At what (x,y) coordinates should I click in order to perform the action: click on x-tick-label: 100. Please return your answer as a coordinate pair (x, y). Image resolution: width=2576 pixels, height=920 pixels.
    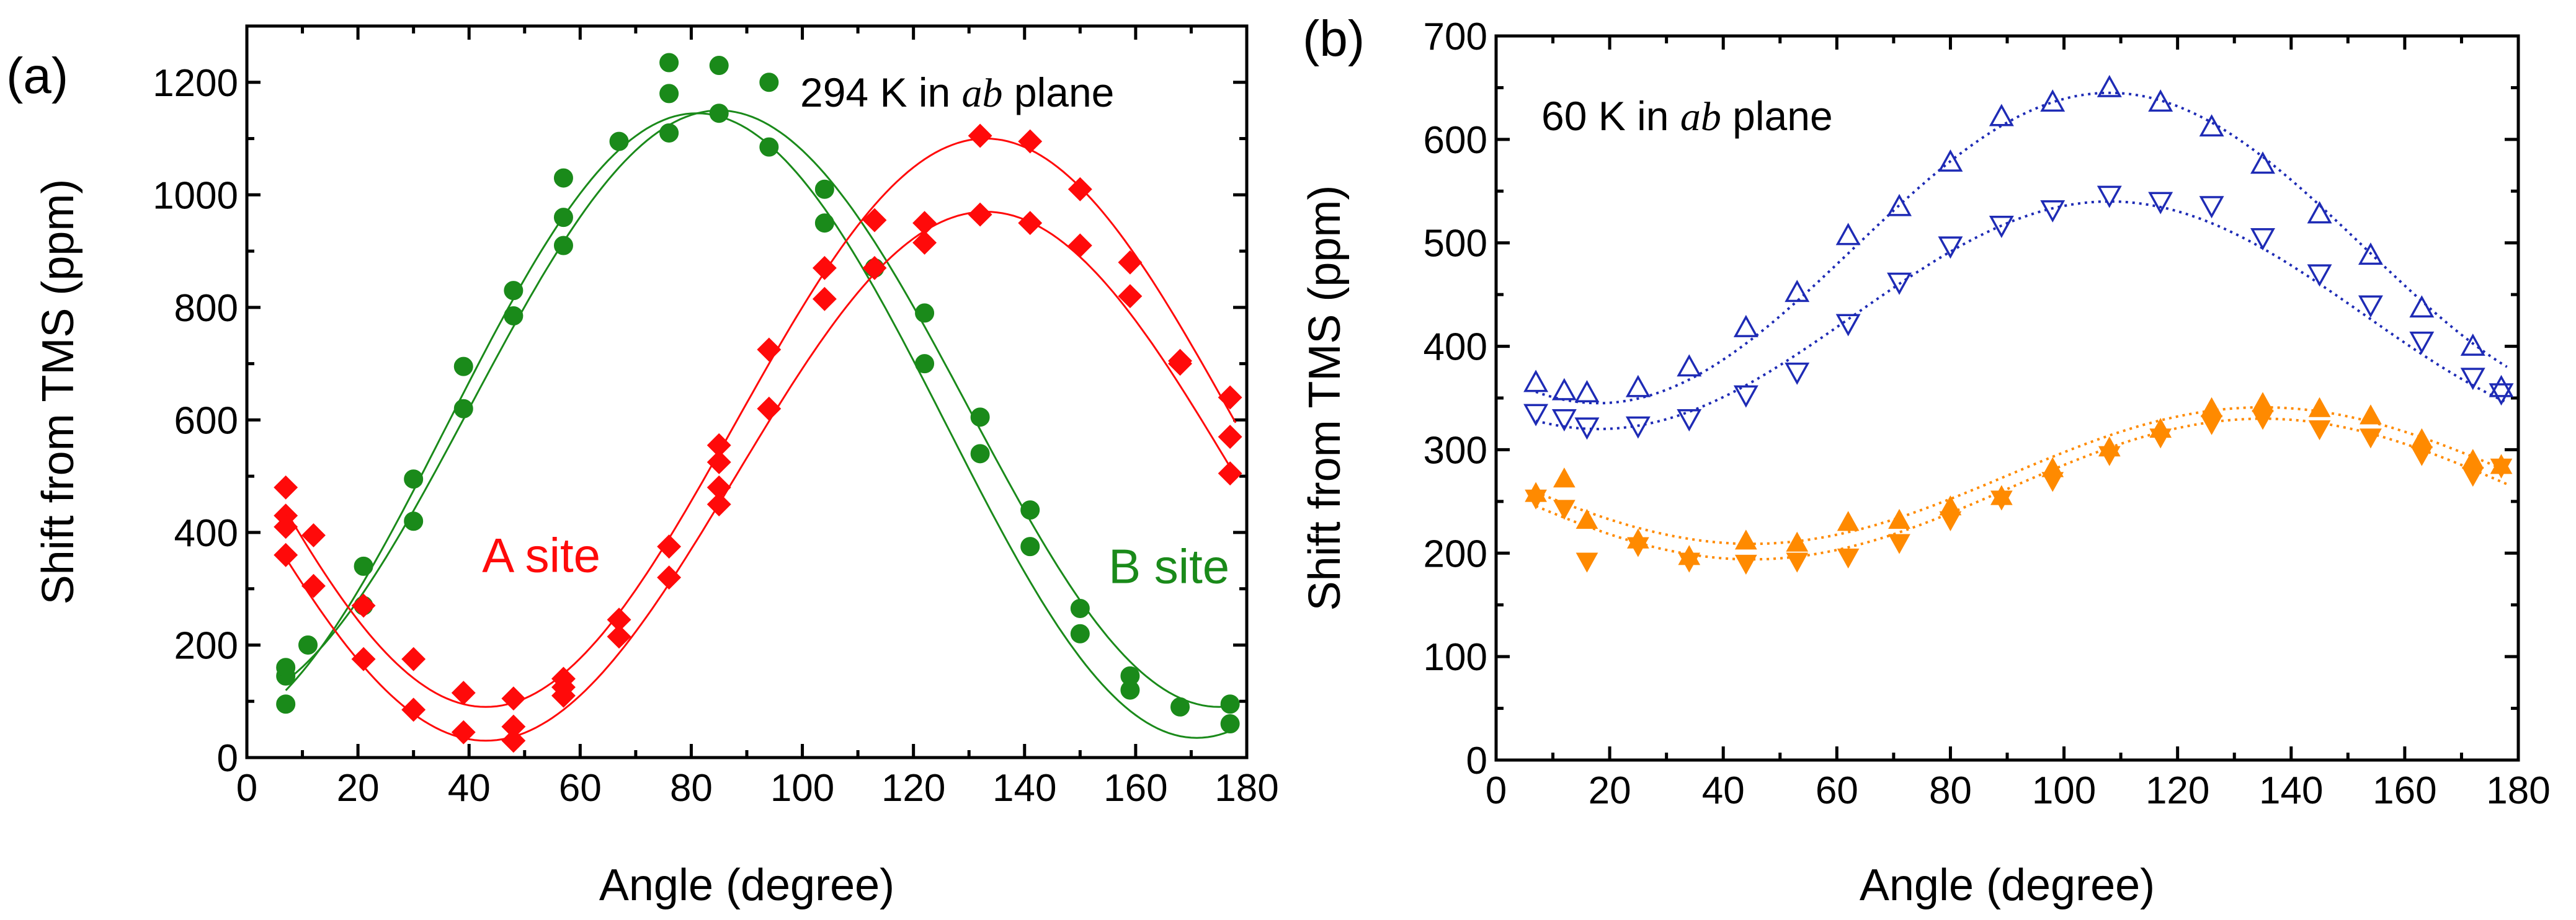
    Looking at the image, I should click on (802, 788).